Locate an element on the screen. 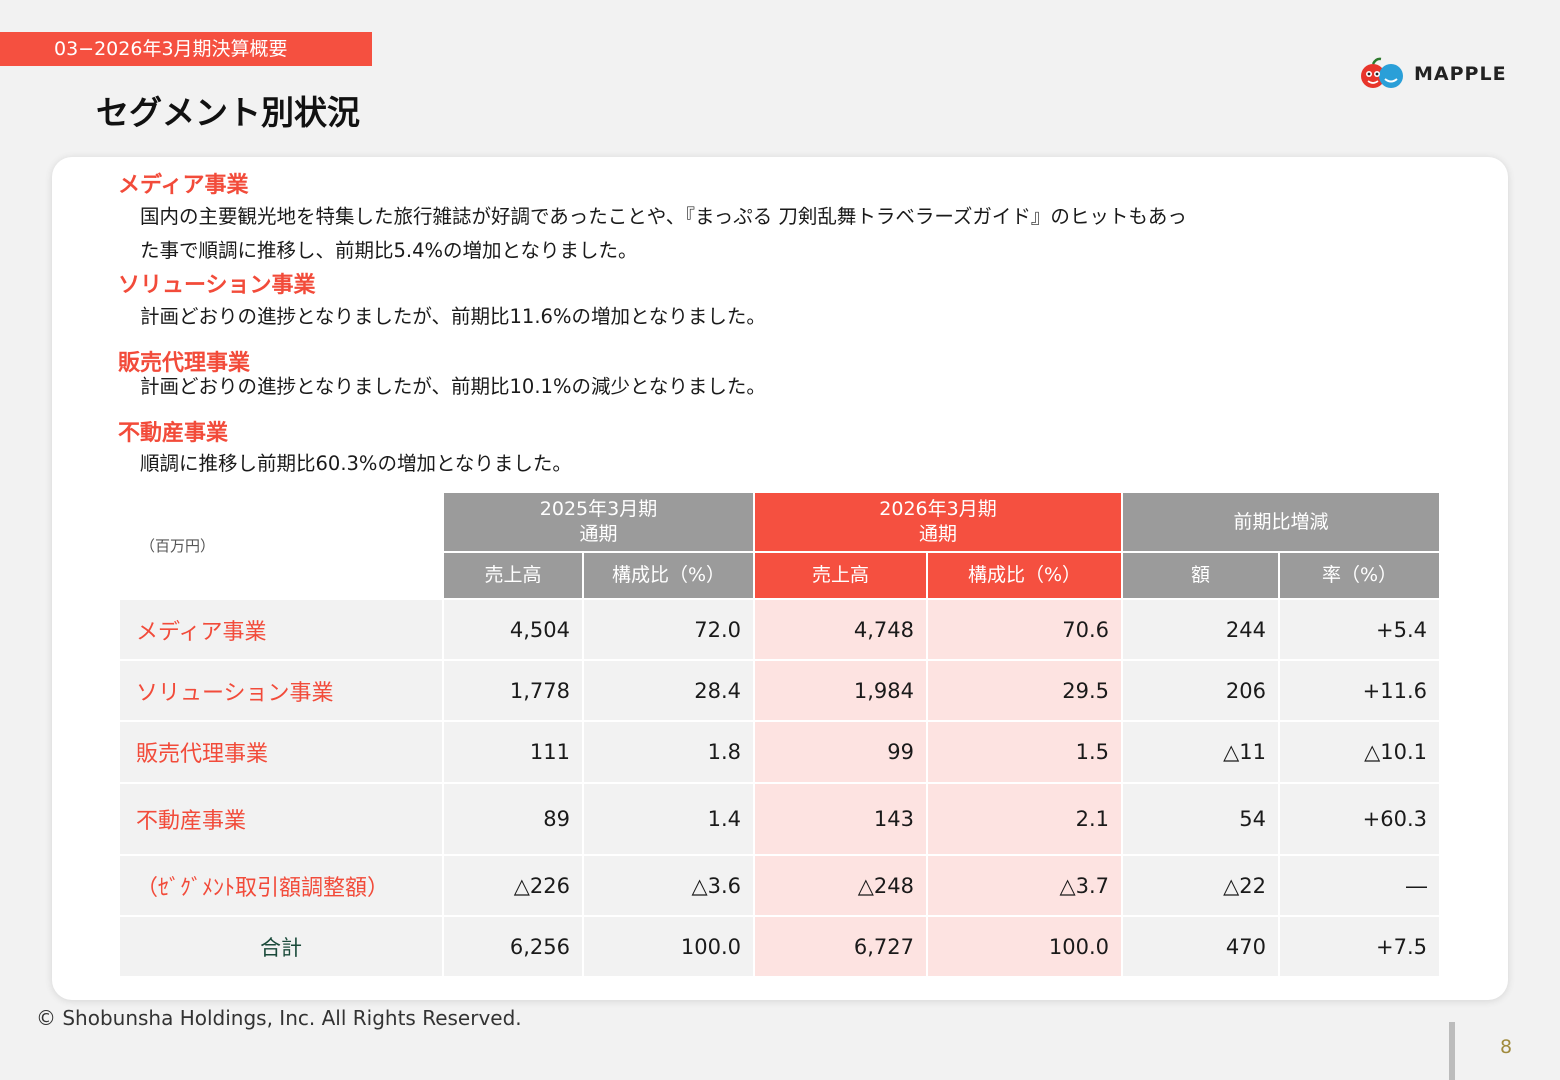 The image size is (1560, 1080). subheader-rate: 率（%） is located at coordinates (1359, 575).